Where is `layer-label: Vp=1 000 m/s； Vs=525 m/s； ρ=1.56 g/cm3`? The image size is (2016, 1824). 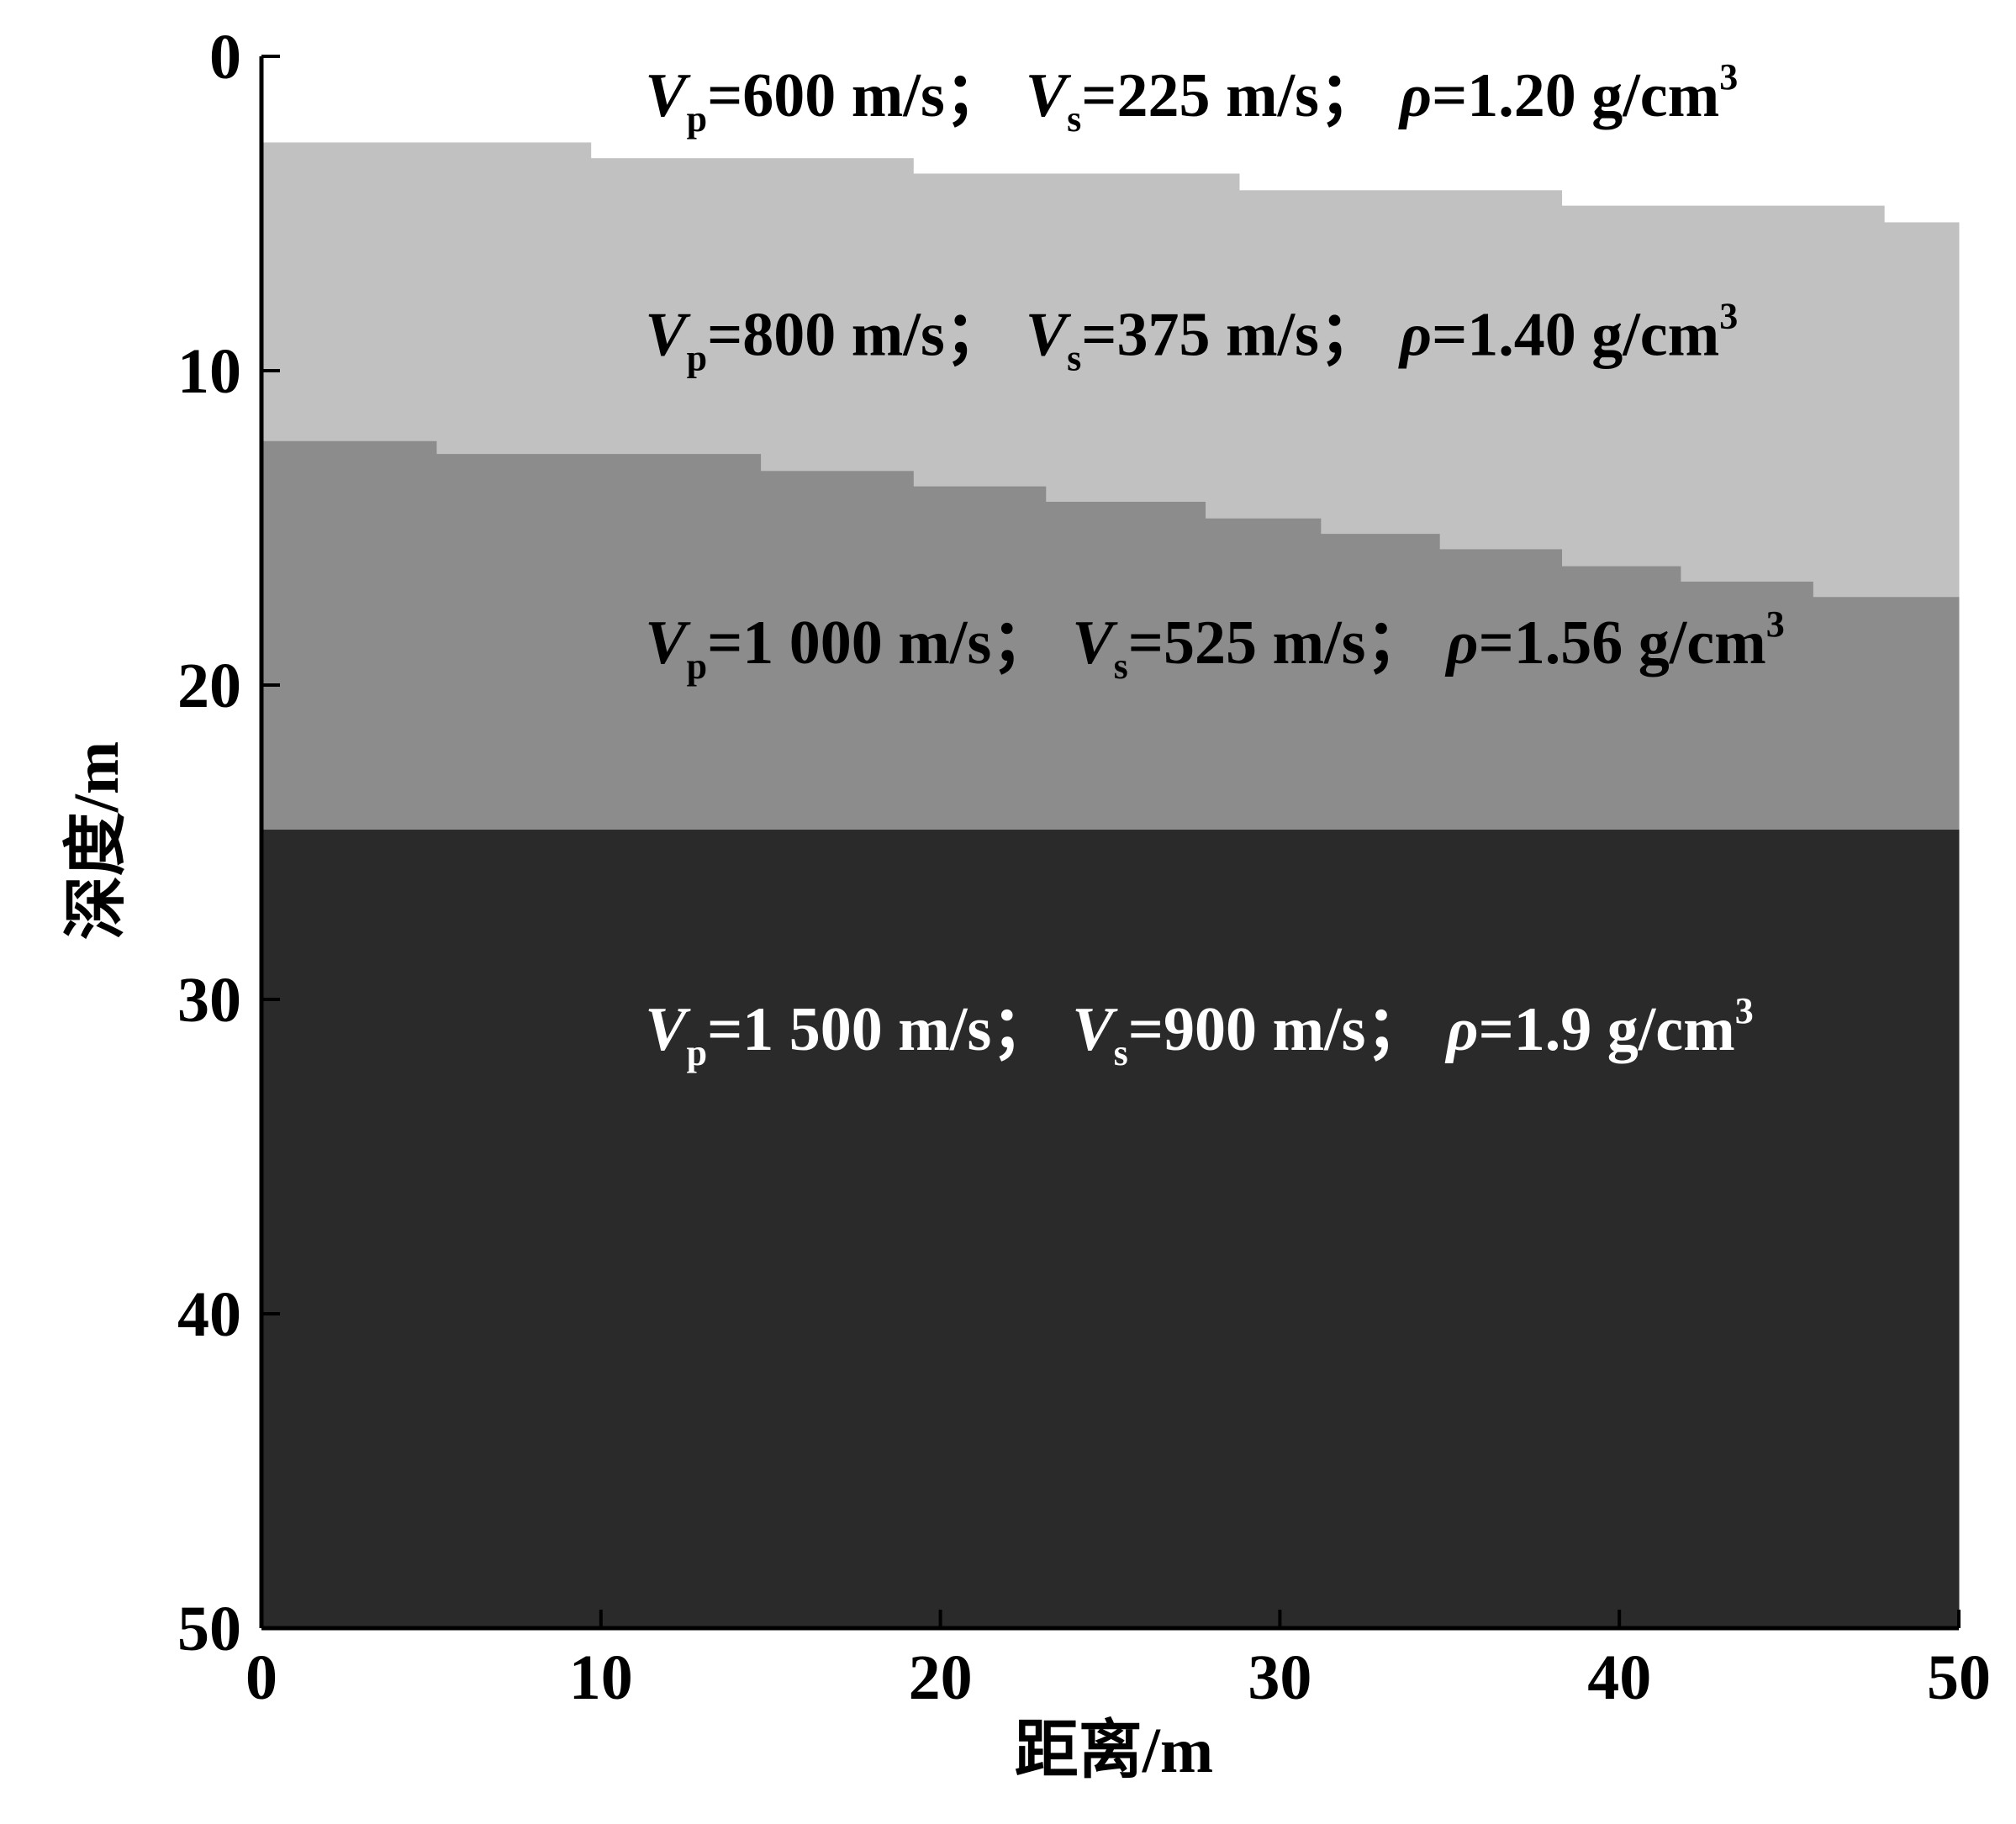 layer-label: Vp=1 000 m/s； Vs=525 m/s； ρ=1.56 g/cm3 is located at coordinates (1215, 645).